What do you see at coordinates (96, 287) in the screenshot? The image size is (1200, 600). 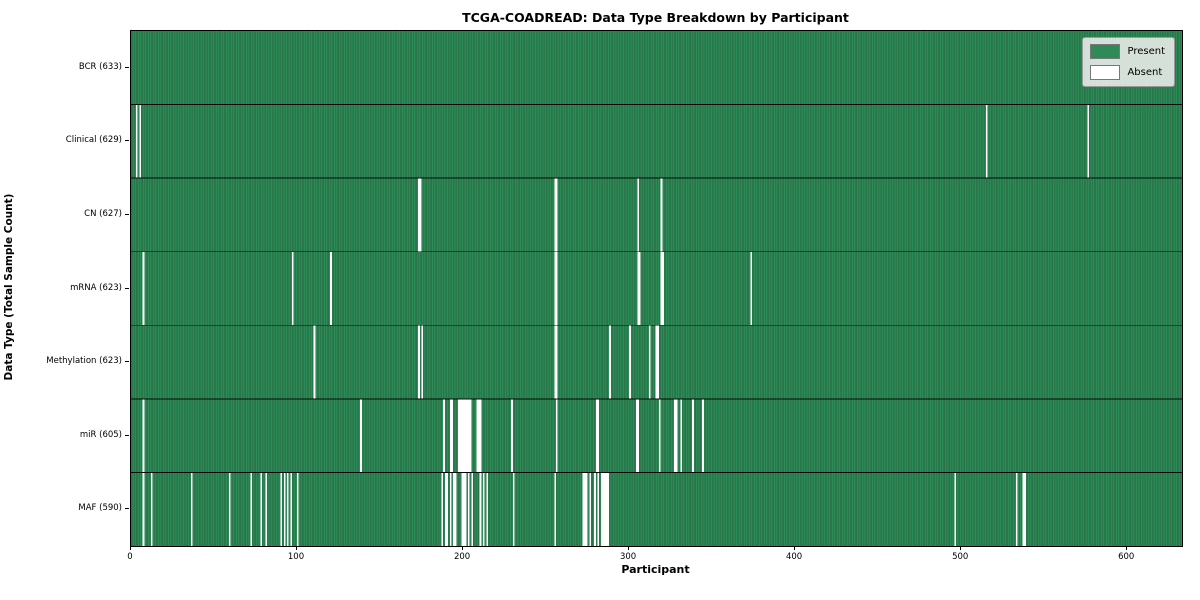 I see `y-tick-label: mRNA (623)` at bounding box center [96, 287].